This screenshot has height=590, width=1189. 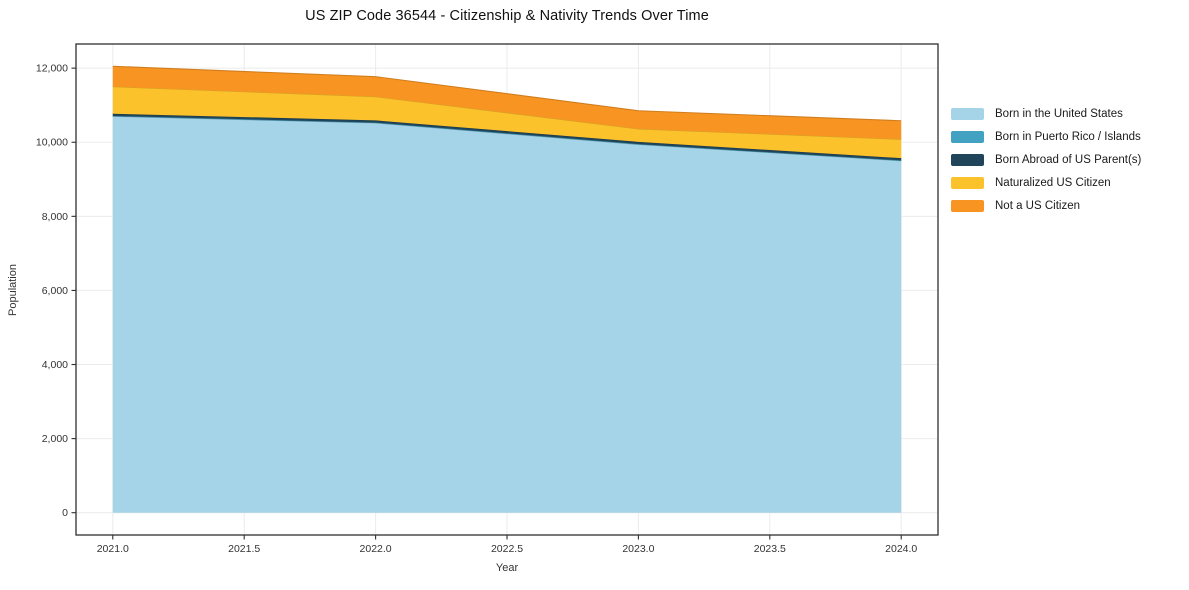 What do you see at coordinates (55, 291) in the screenshot?
I see `y-tick-label: 6,000` at bounding box center [55, 291].